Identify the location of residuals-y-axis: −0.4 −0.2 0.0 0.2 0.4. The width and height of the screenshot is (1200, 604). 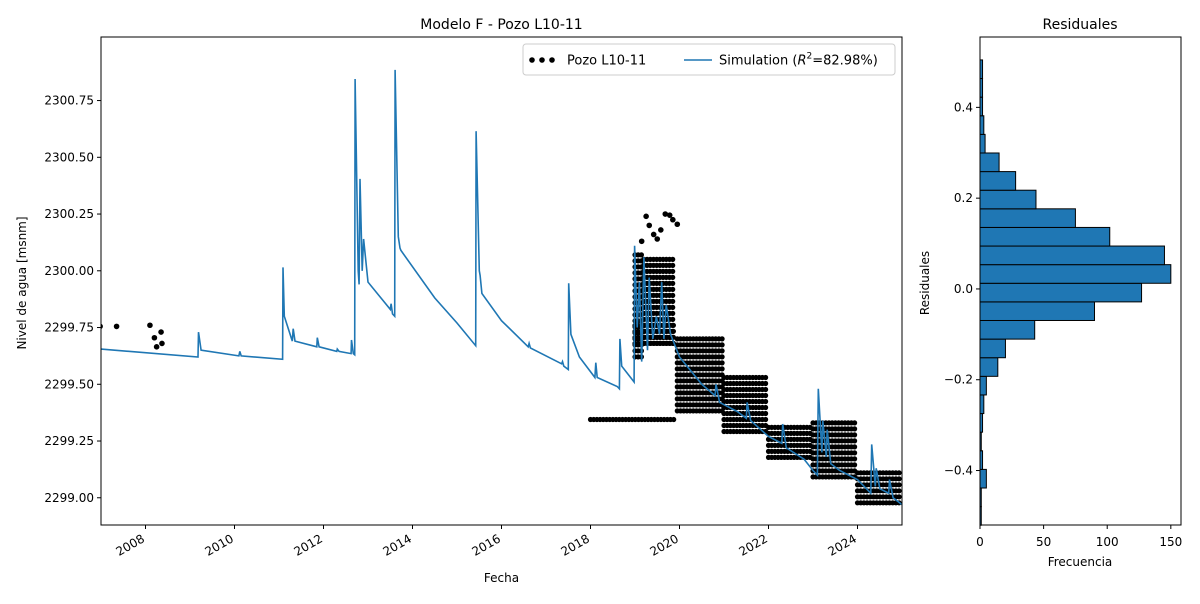
(962, 289).